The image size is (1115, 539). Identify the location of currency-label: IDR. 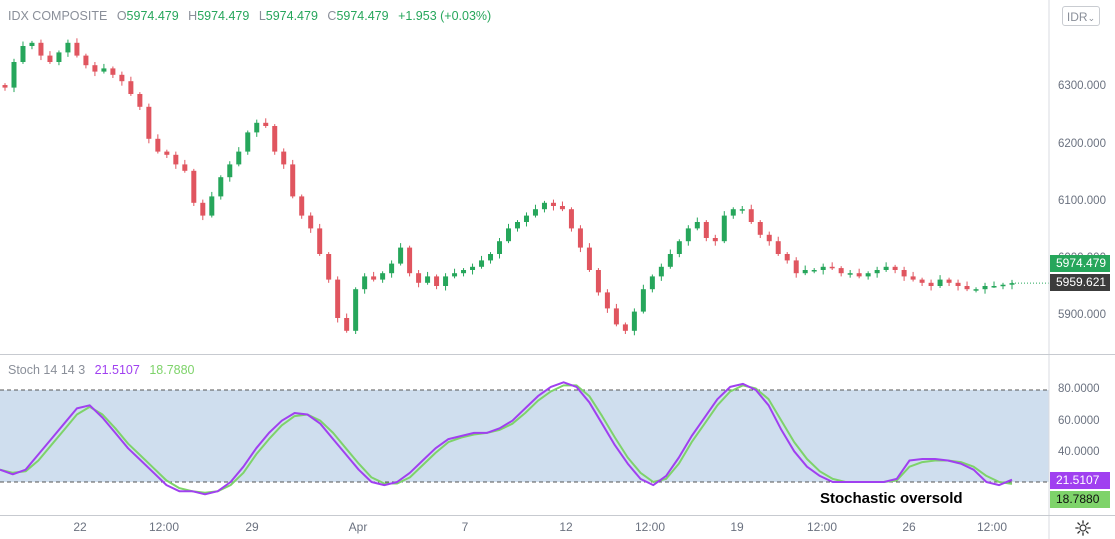
(1077, 17).